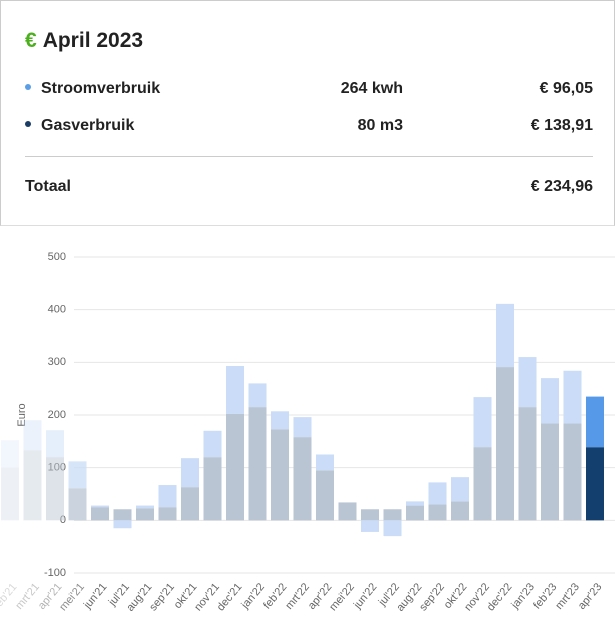 This screenshot has height=631, width=615. I want to click on x-tick-label: sep'21, so click(162, 597).